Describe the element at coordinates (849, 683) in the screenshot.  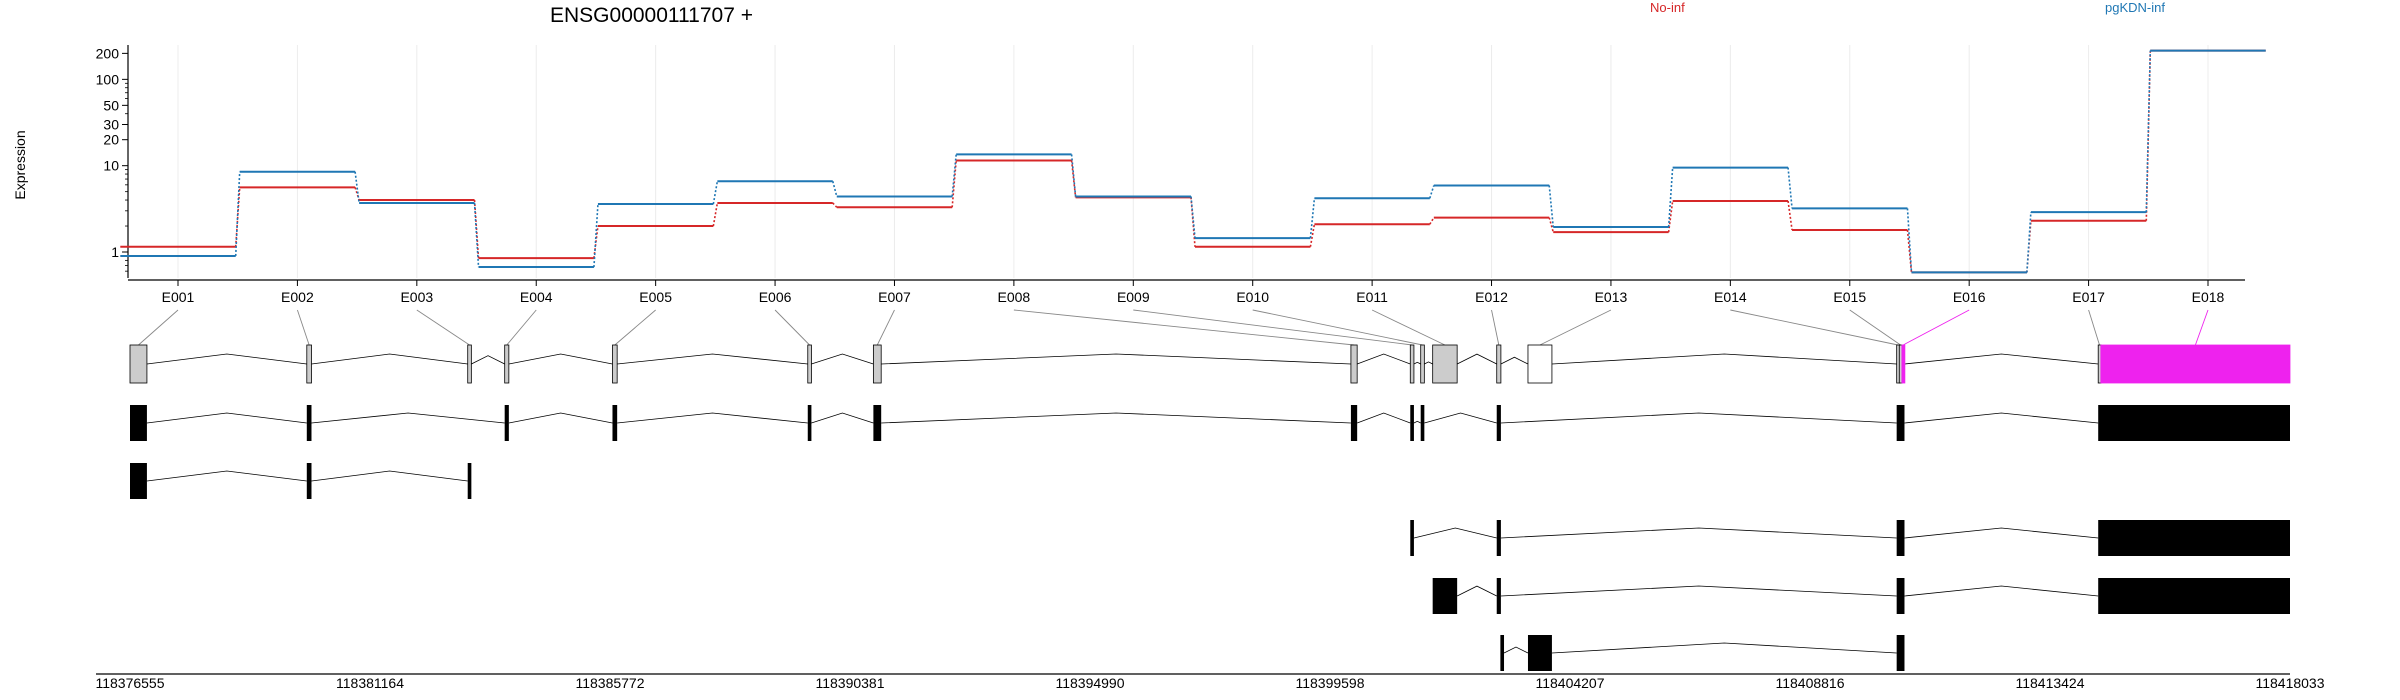
I see `genomic-tick-label: 118390381` at that location.